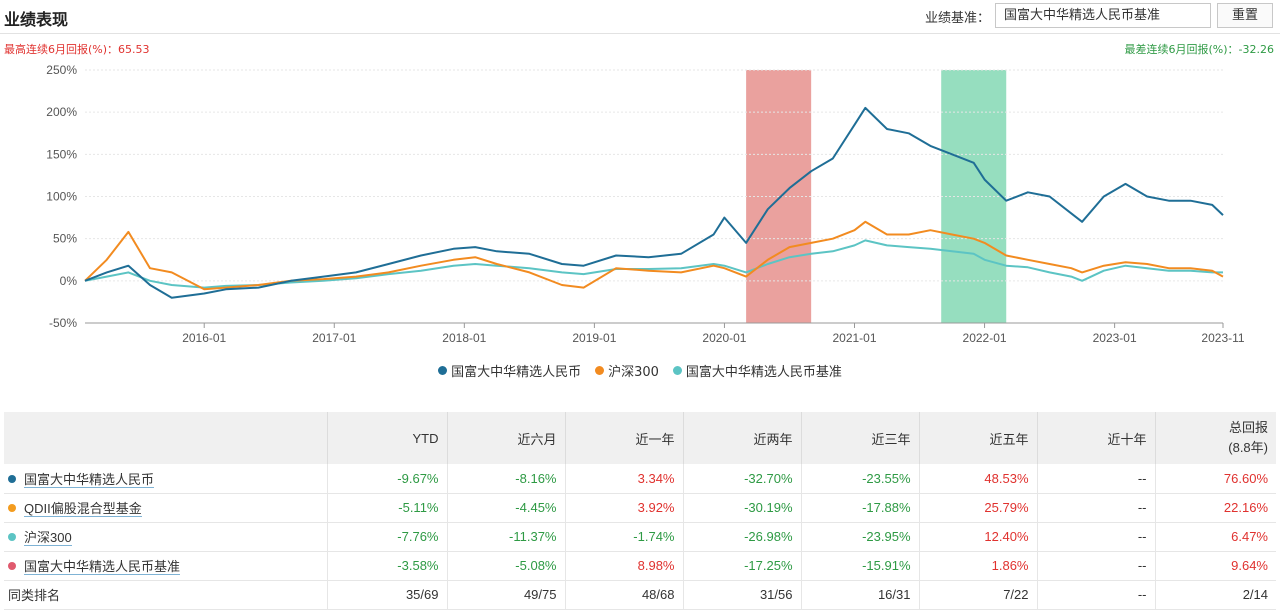 The width and height of the screenshot is (1280, 615). I want to click on rank-cell: 7/22, so click(978, 594).